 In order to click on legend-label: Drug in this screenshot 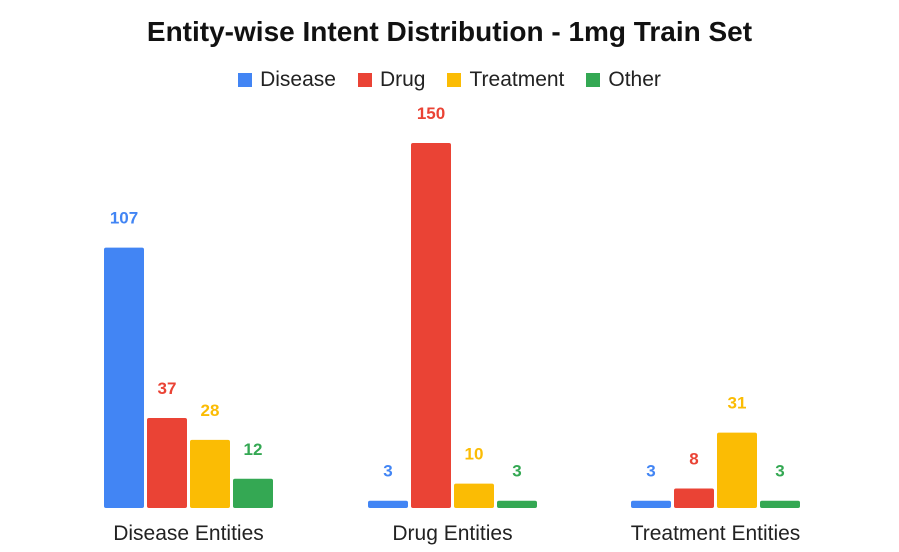, I will do `click(402, 79)`.